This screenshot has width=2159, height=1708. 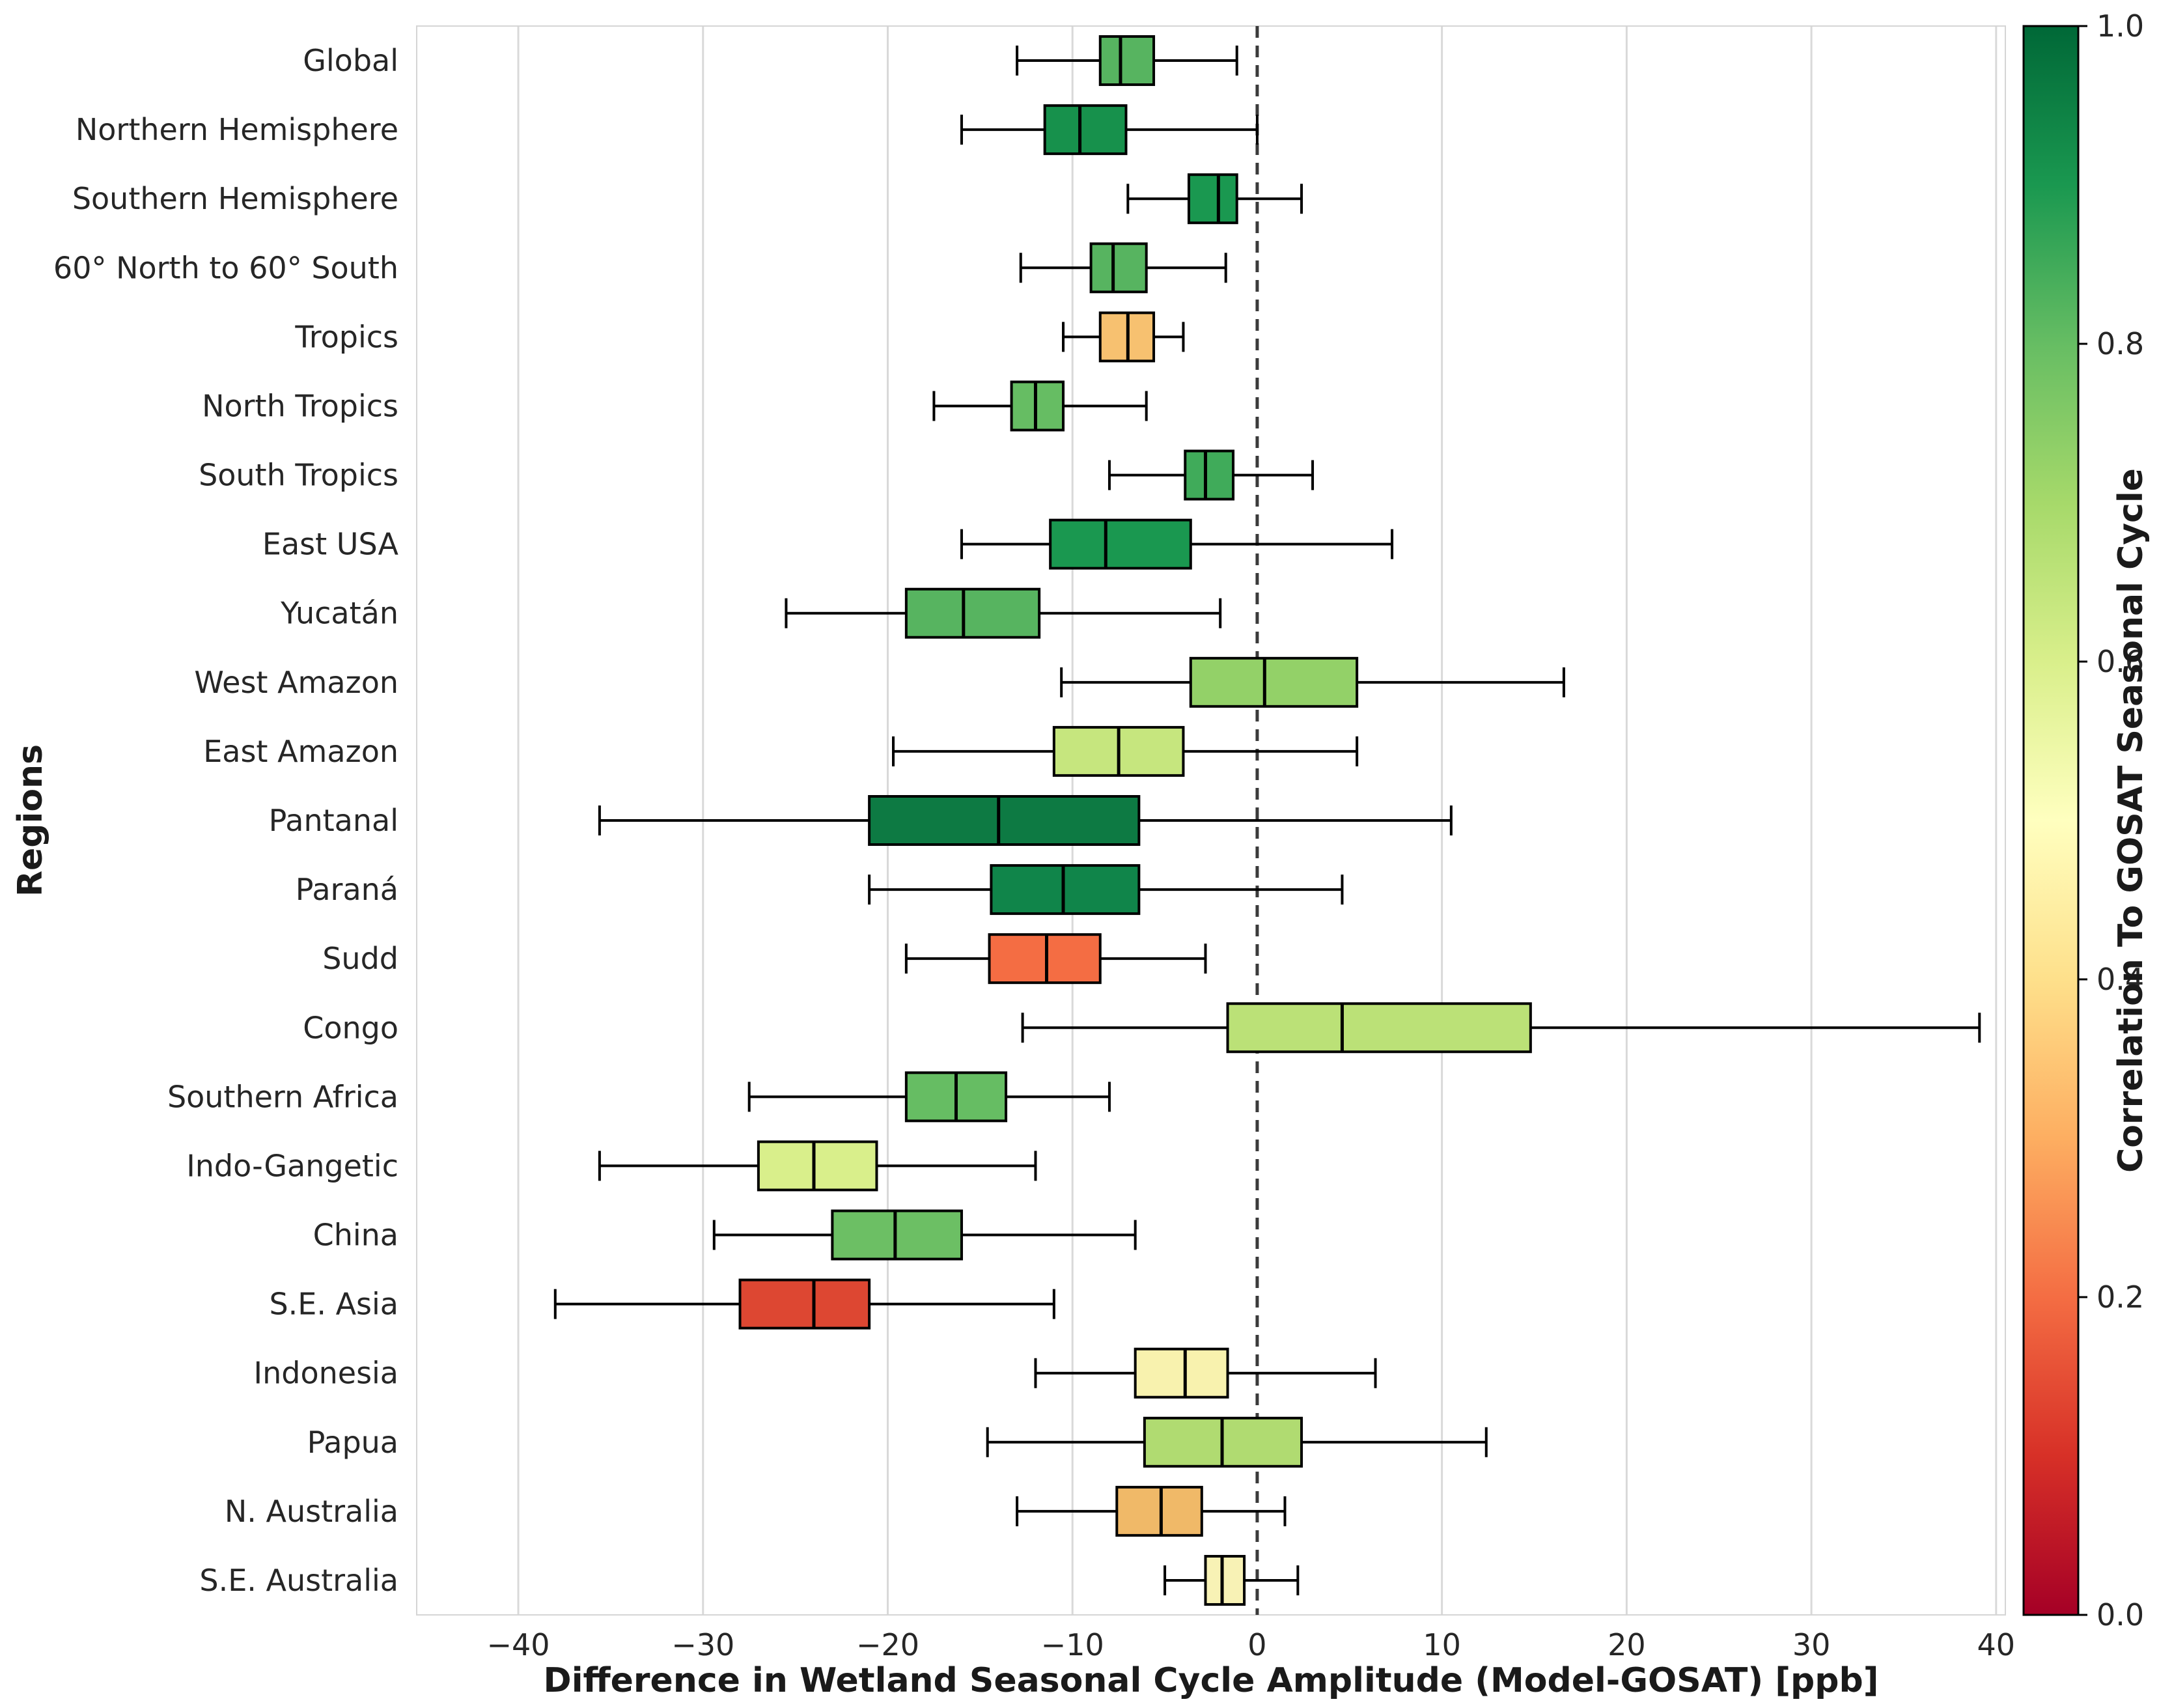 What do you see at coordinates (282, 1097) in the screenshot?
I see `region-label: Southern Africa` at bounding box center [282, 1097].